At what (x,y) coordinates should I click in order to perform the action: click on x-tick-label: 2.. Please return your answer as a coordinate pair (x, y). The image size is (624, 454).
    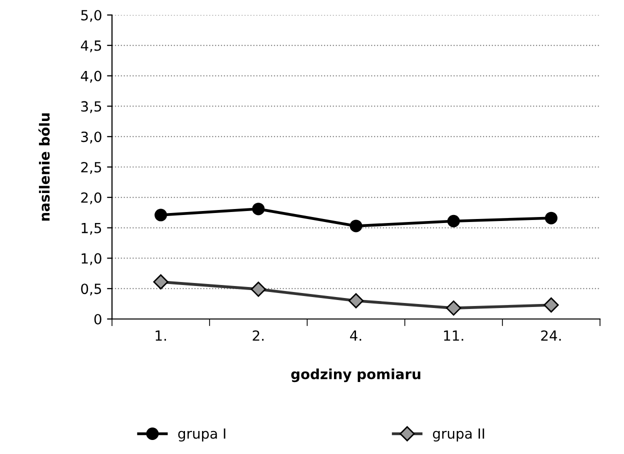
    Looking at the image, I should click on (258, 335).